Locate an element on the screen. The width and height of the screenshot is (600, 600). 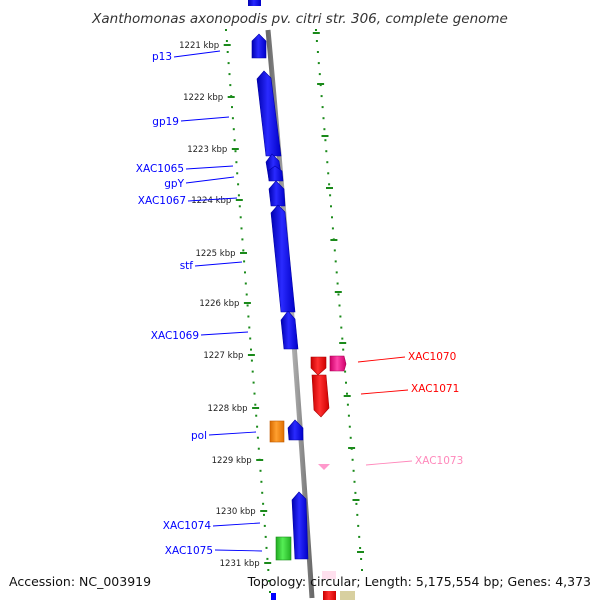
gene-magenta is located at coordinates (338, 363).